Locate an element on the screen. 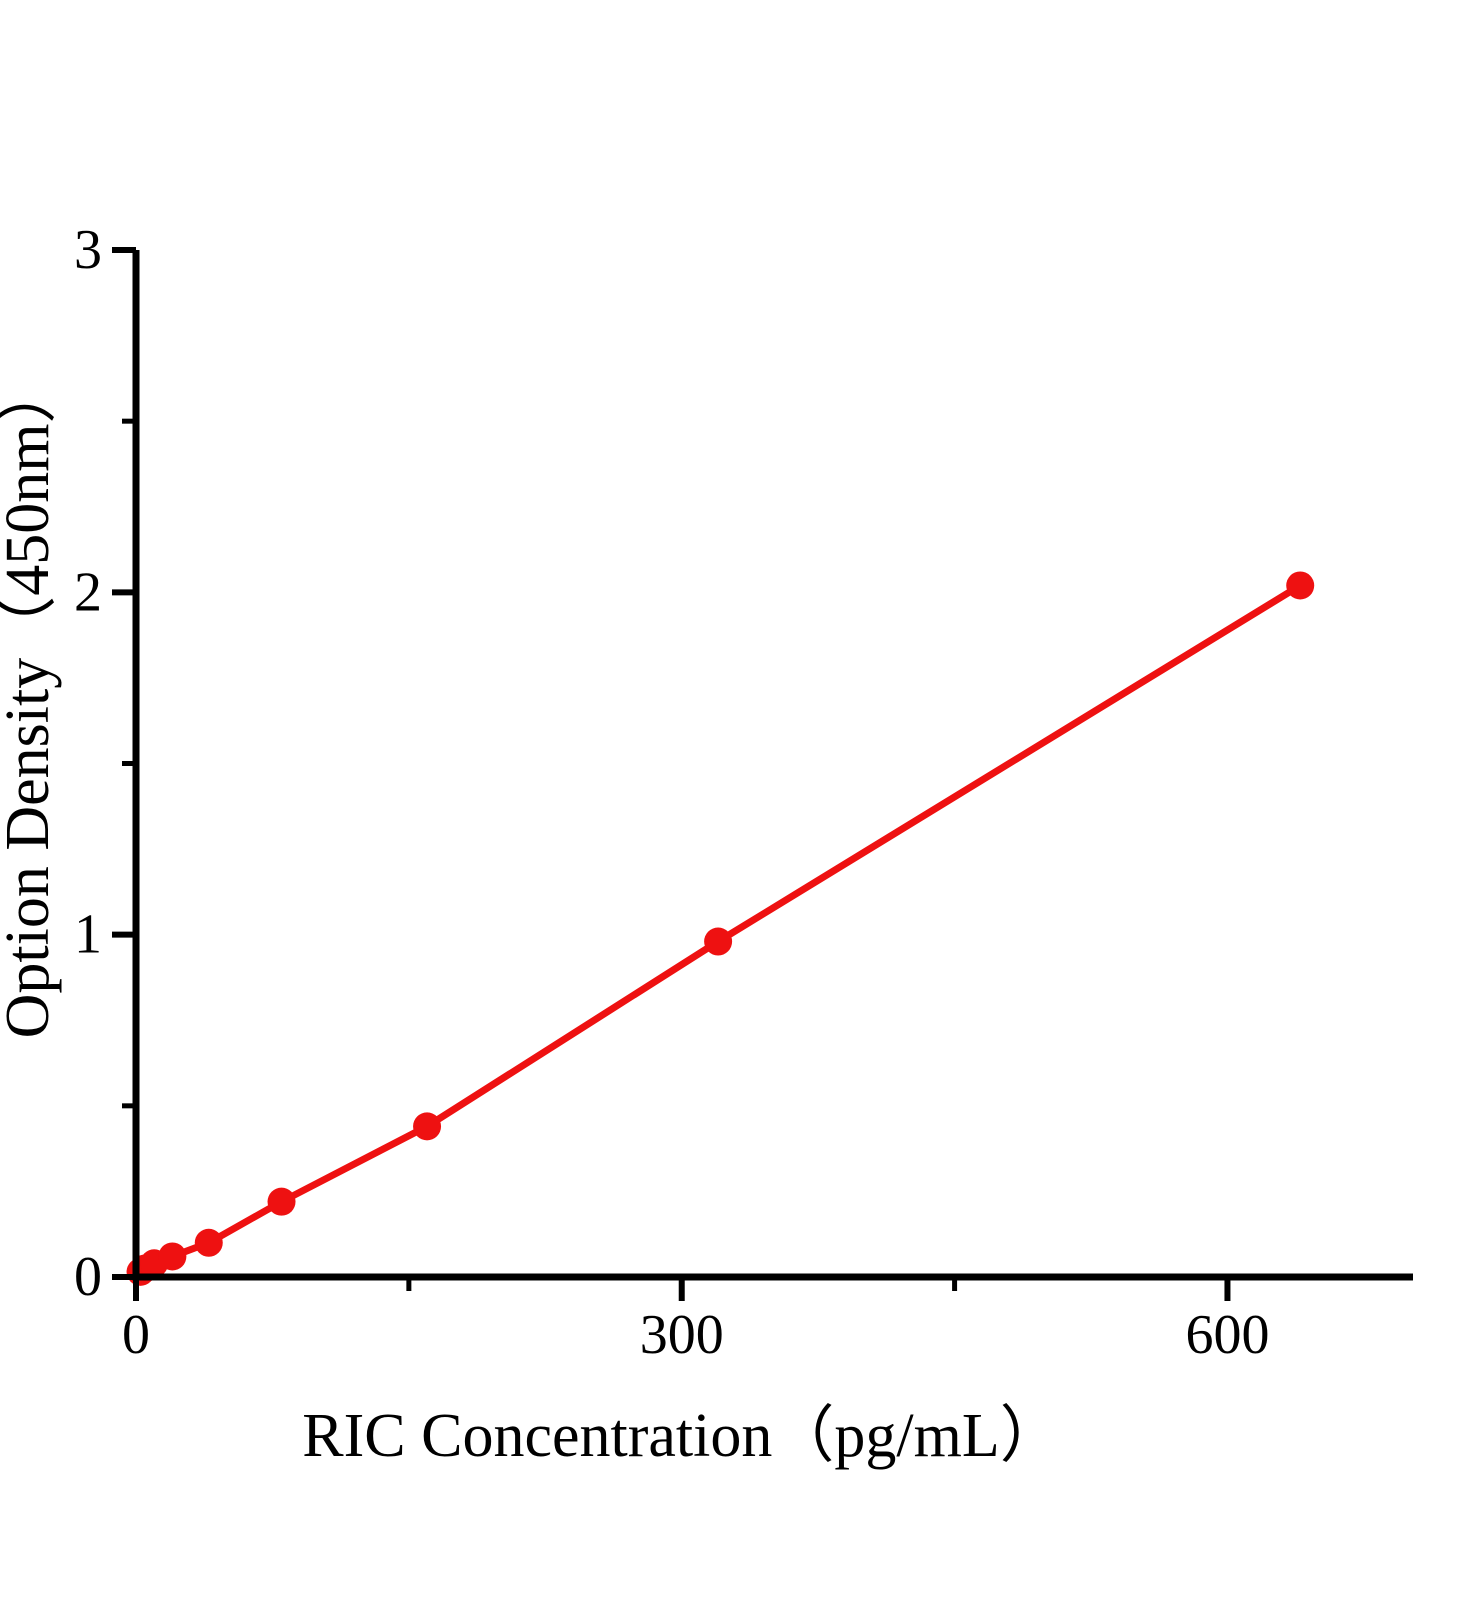 Image resolution: width=1472 pixels, height=1600 pixels. y-tick-label: 1 is located at coordinates (88, 935).